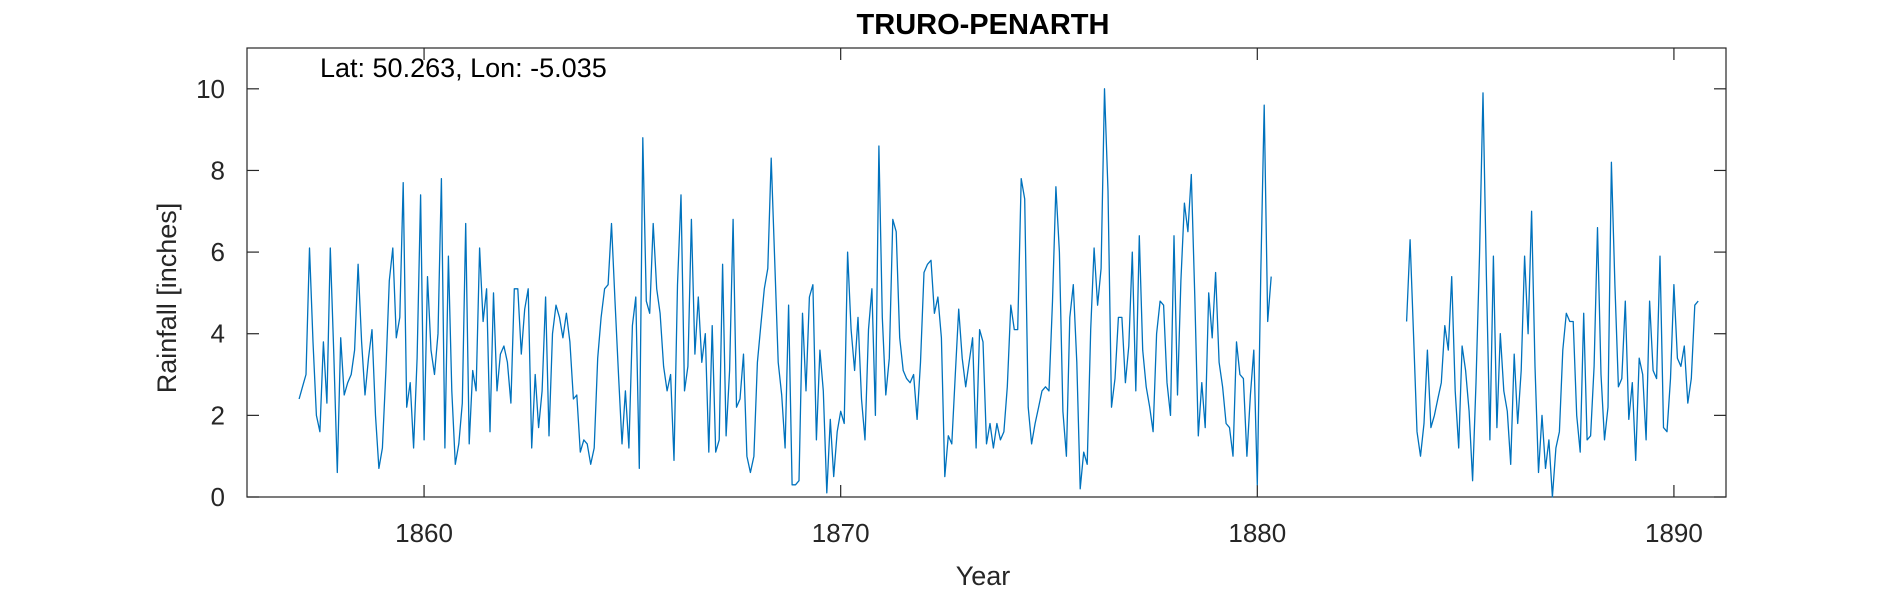 Image resolution: width=1890 pixels, height=591 pixels. What do you see at coordinates (424, 533) in the screenshot?
I see `x-tick-label: 1860` at bounding box center [424, 533].